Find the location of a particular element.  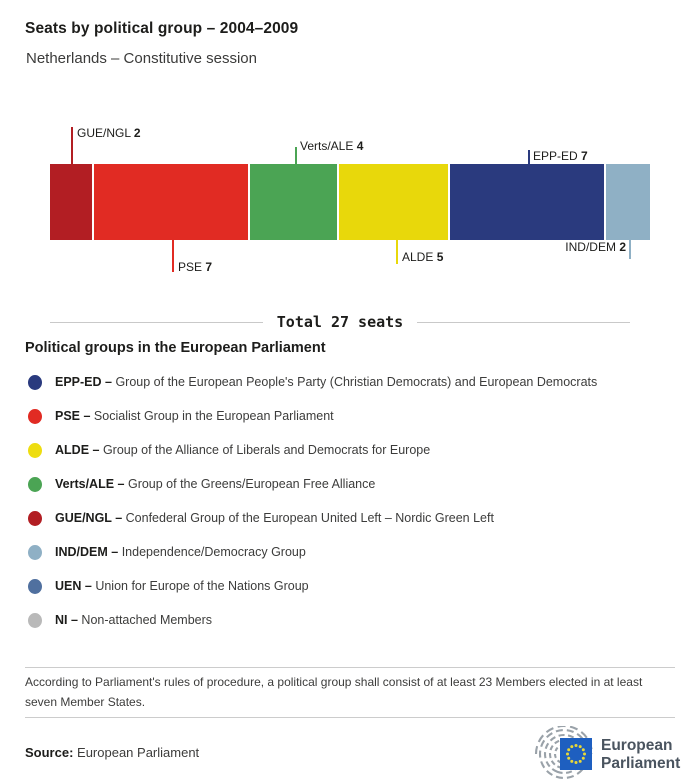

bar-label-alde: ALDE 5 is located at coordinates (422, 257).